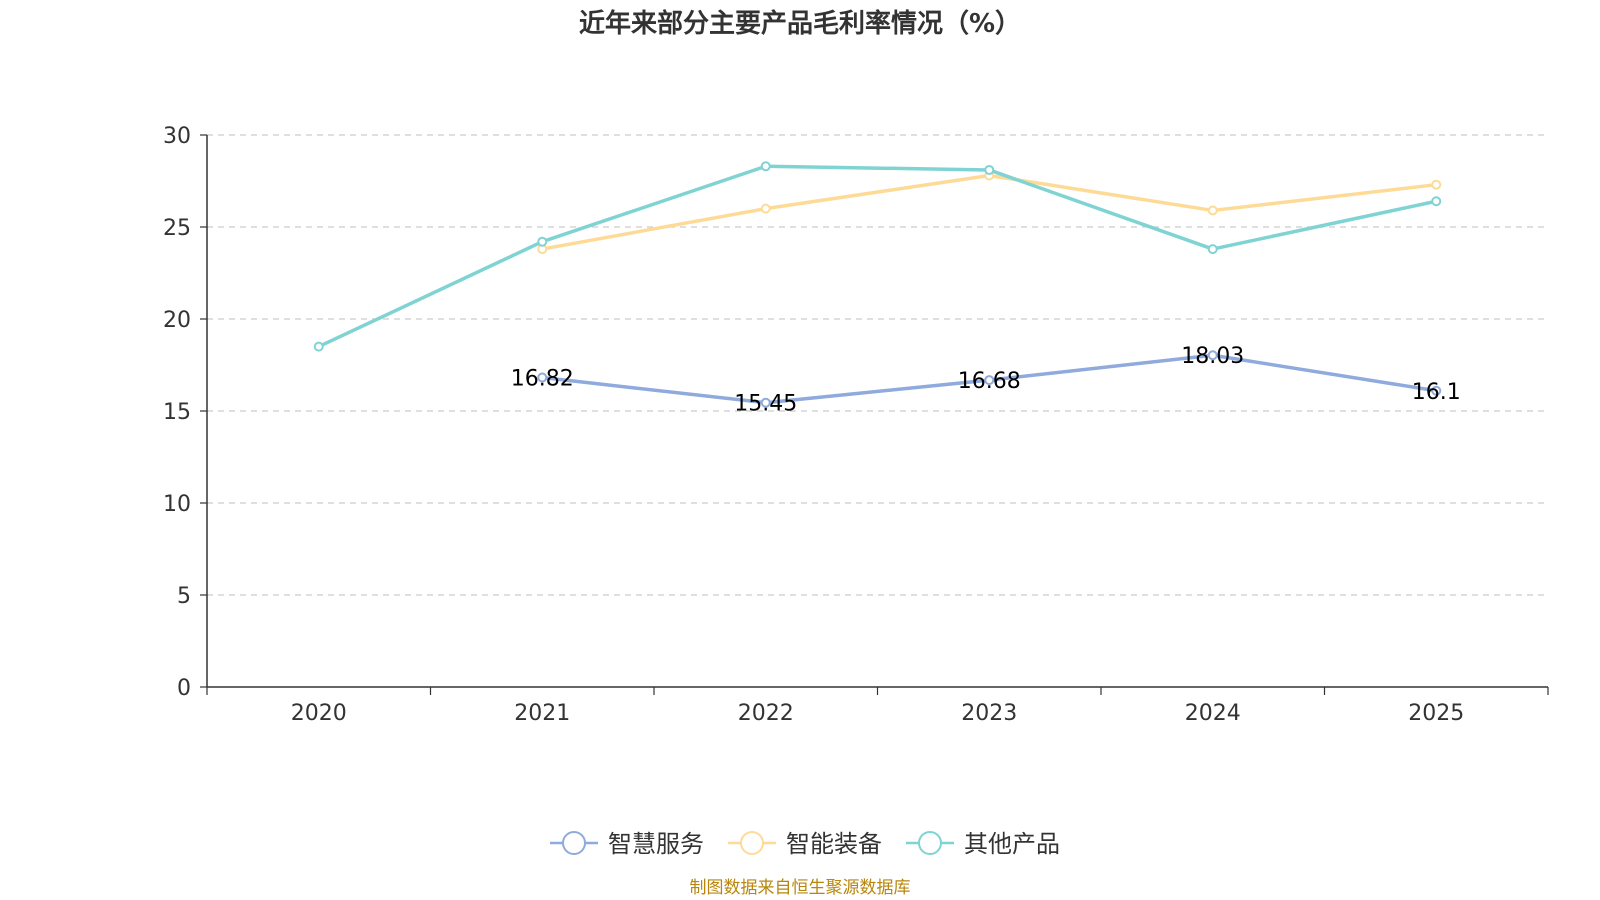  What do you see at coordinates (177, 320) in the screenshot?
I see `y-tick-label: 20` at bounding box center [177, 320].